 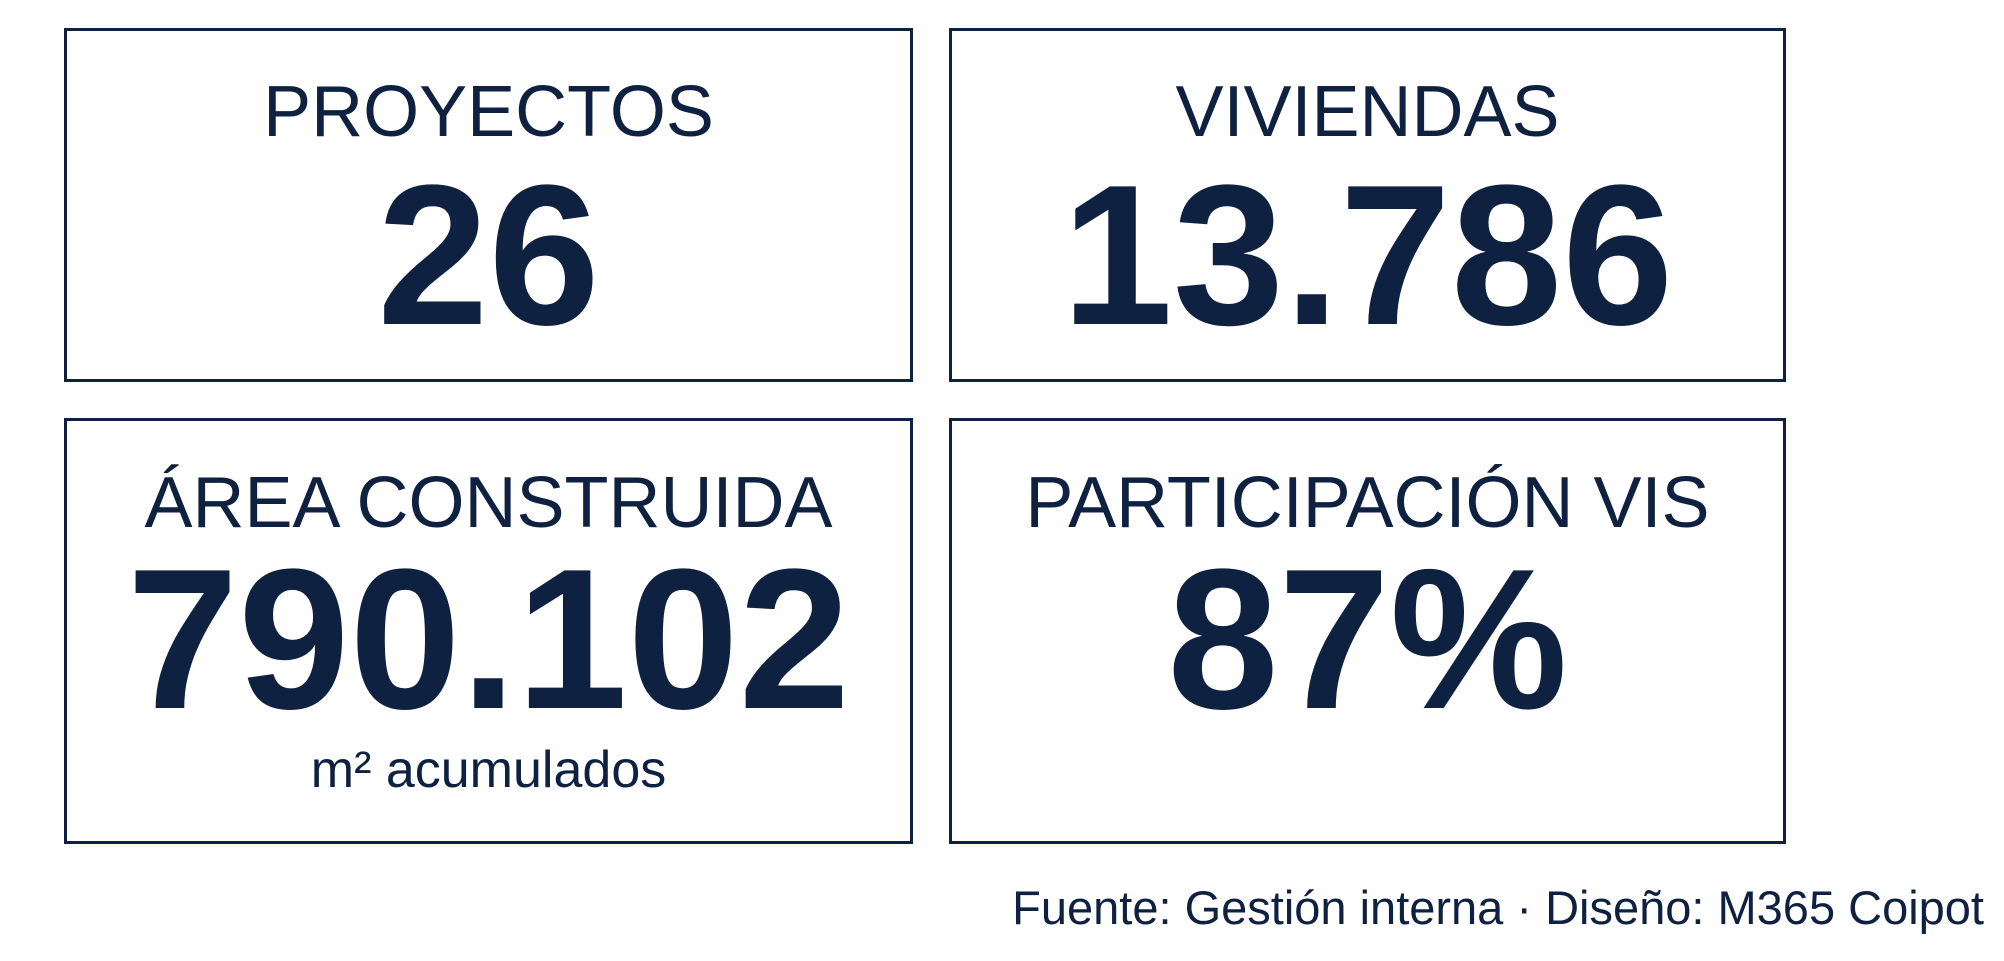 I want to click on kpi-value: 790.102, so click(x=488, y=639).